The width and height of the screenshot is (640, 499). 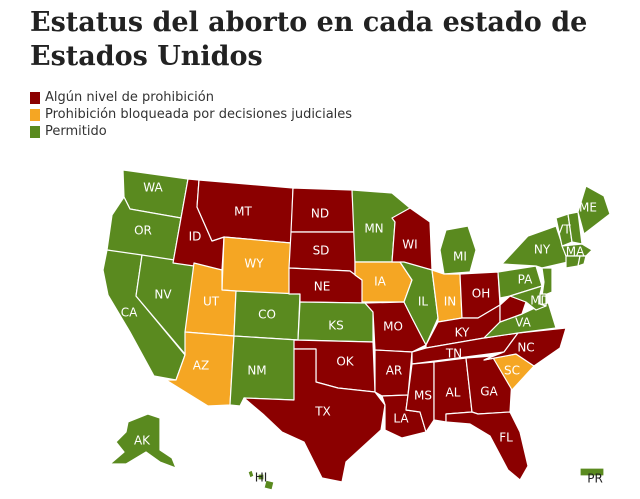 What do you see at coordinates (487, 446) in the screenshot?
I see `state-FL` at bounding box center [487, 446].